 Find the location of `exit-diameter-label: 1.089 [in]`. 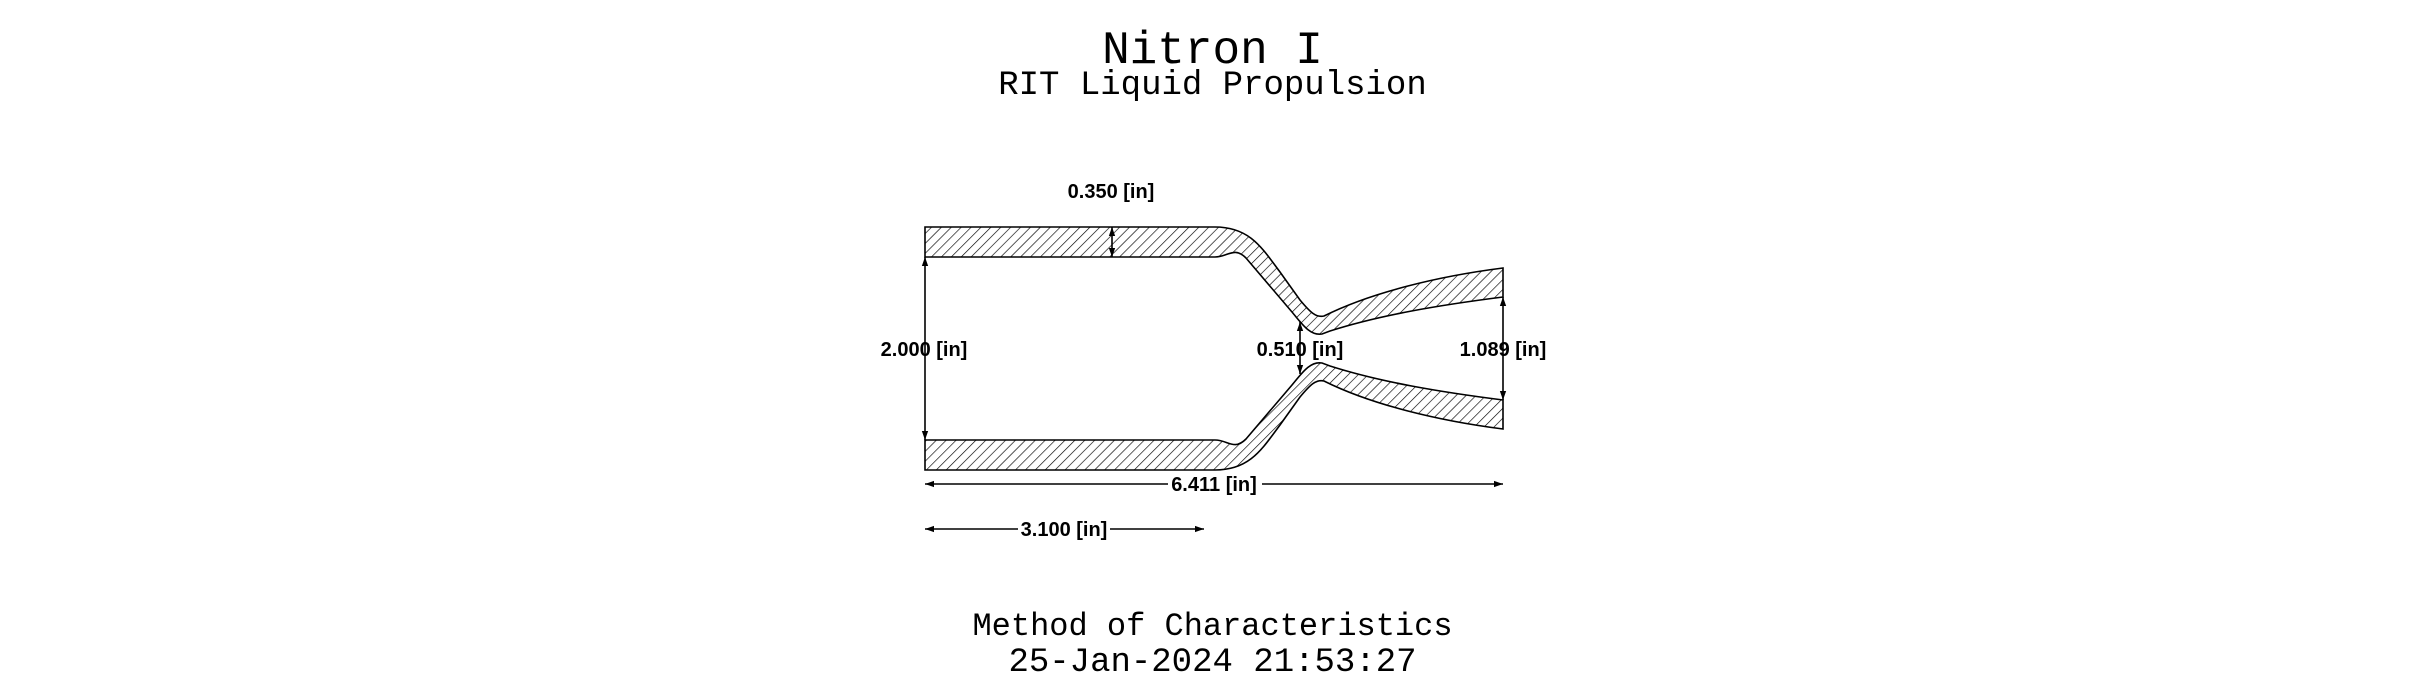

exit-diameter-label: 1.089 [in] is located at coordinates (1503, 350).